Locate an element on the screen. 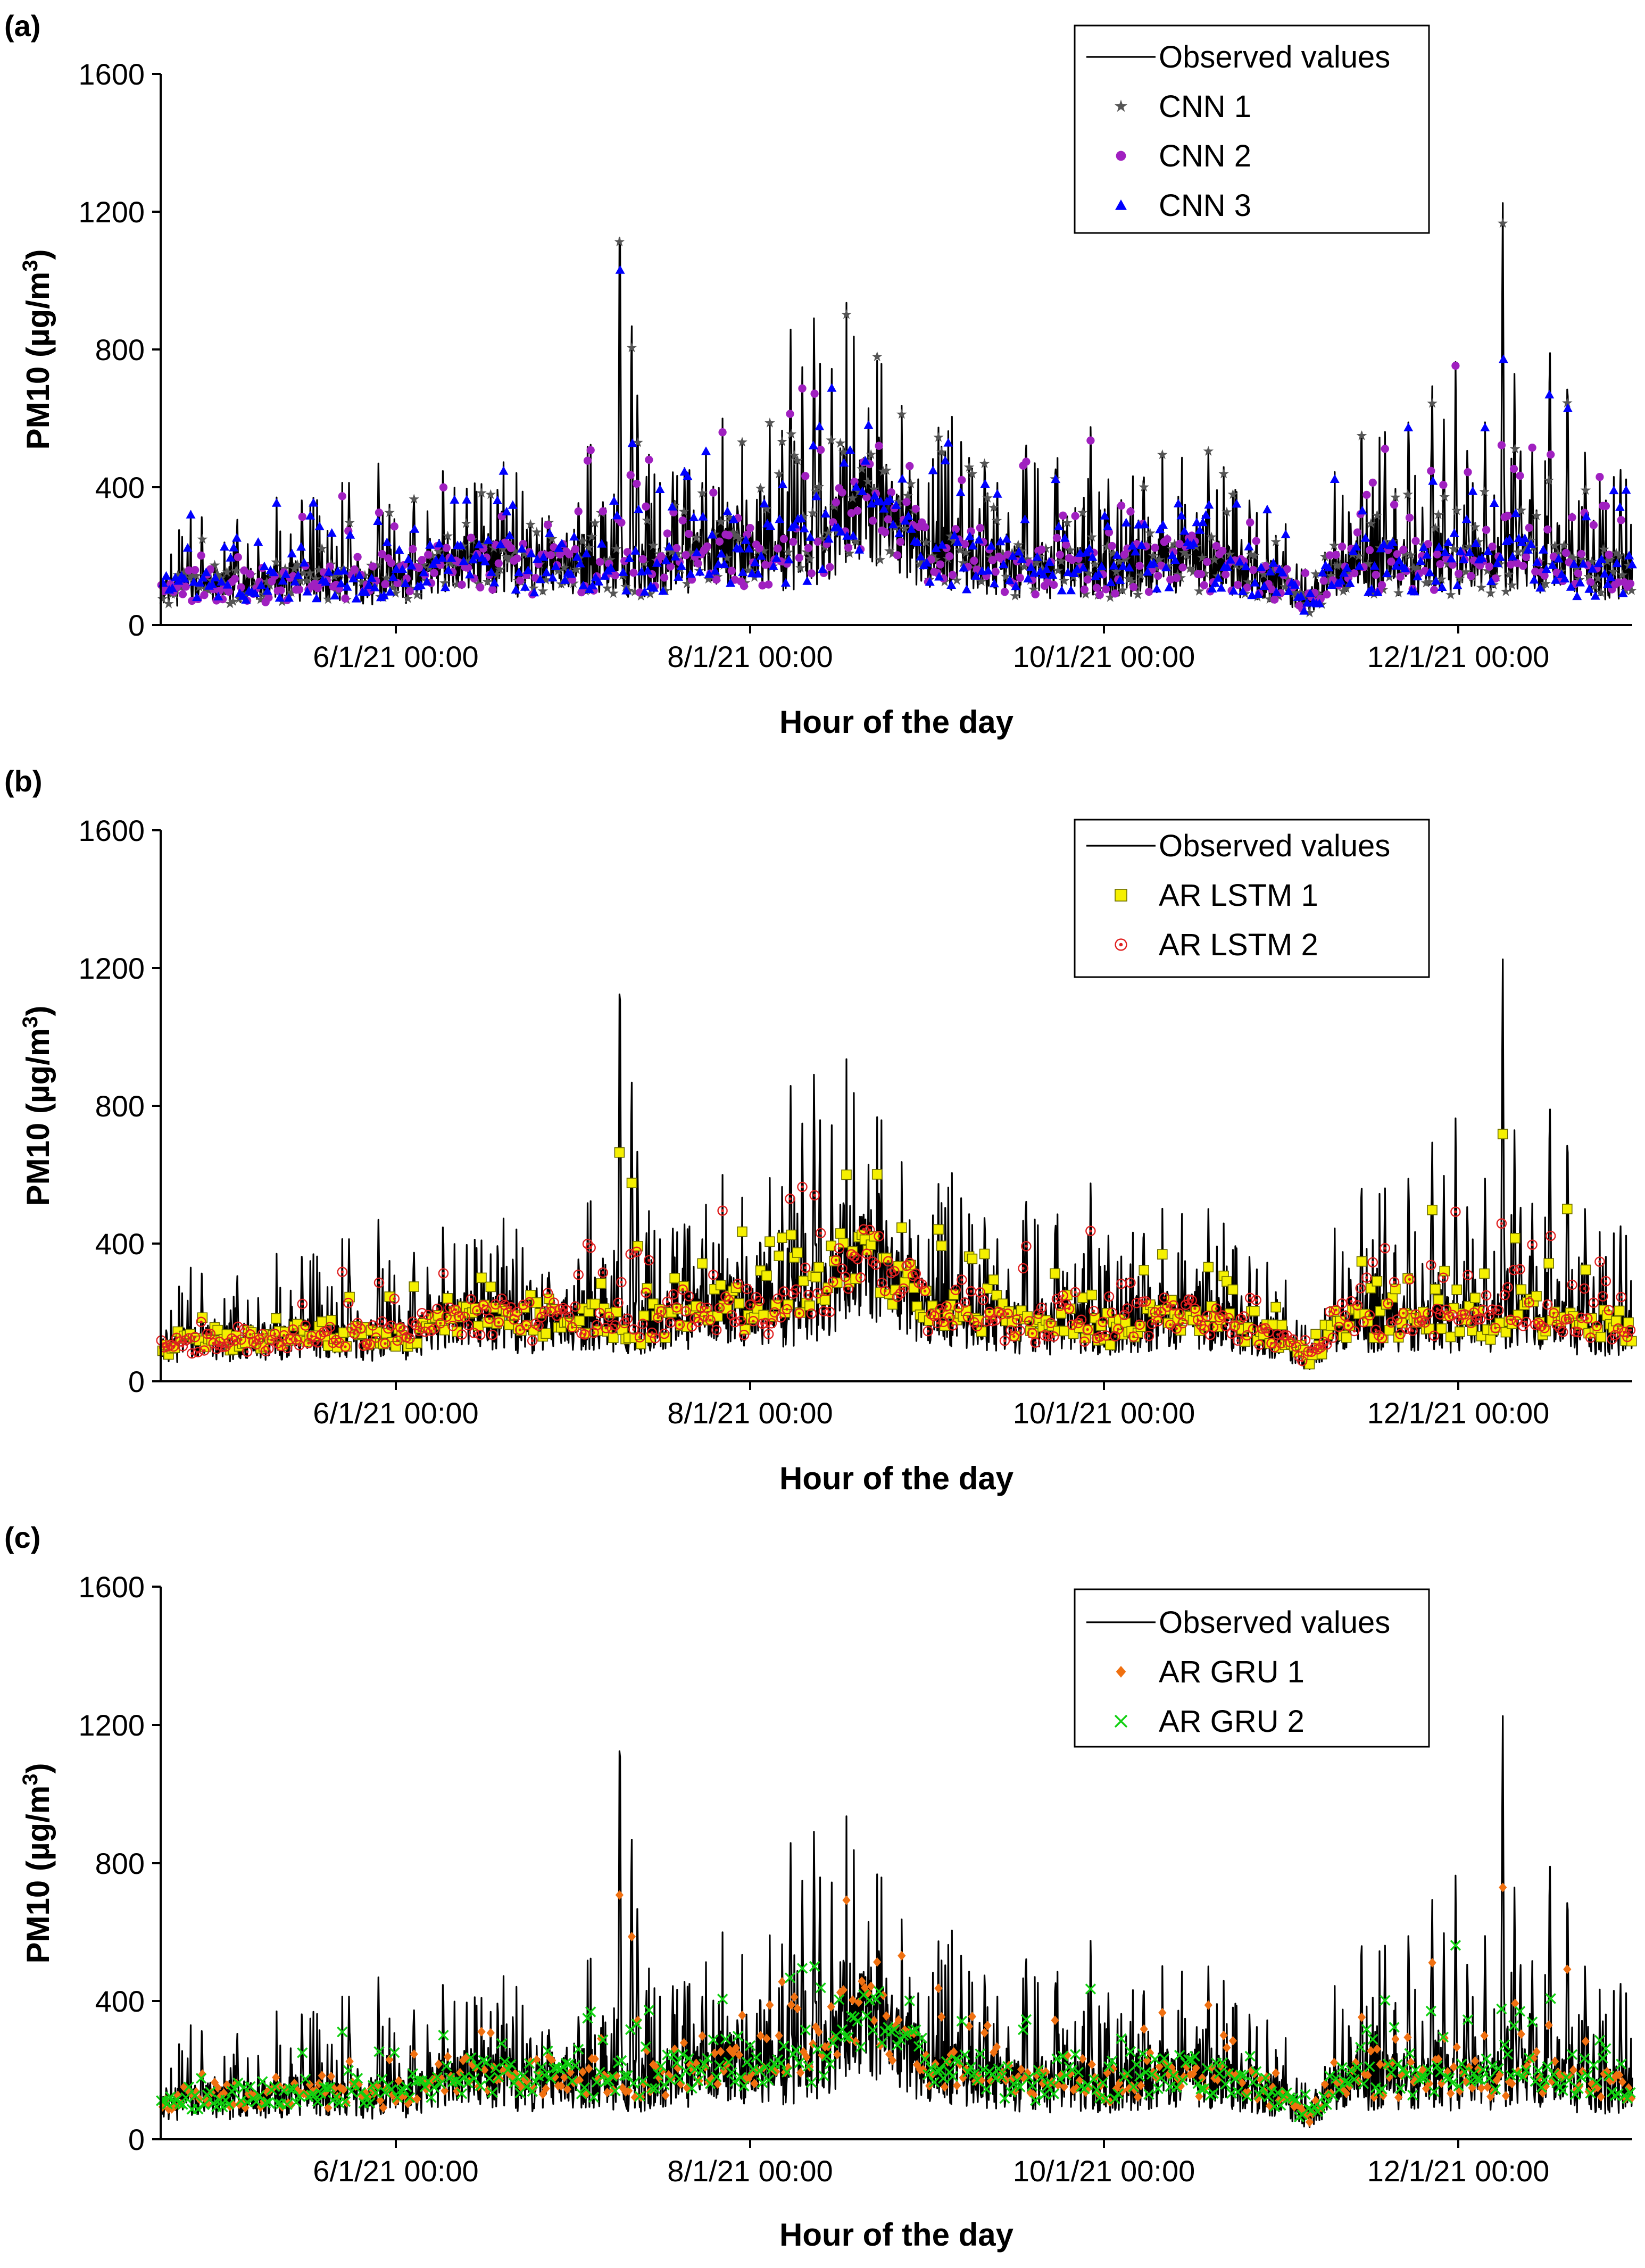 This screenshot has height=2268, width=1645. prediction-series-layer is located at coordinates (896, 1249).